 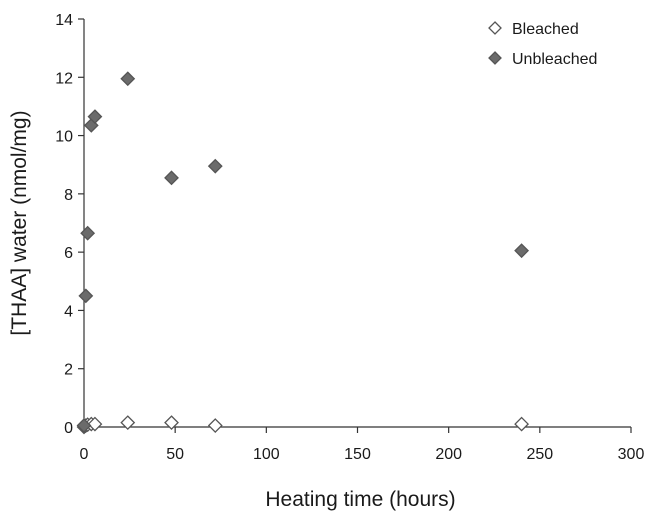 I want to click on x-tick-label: 100, so click(x=266, y=454).